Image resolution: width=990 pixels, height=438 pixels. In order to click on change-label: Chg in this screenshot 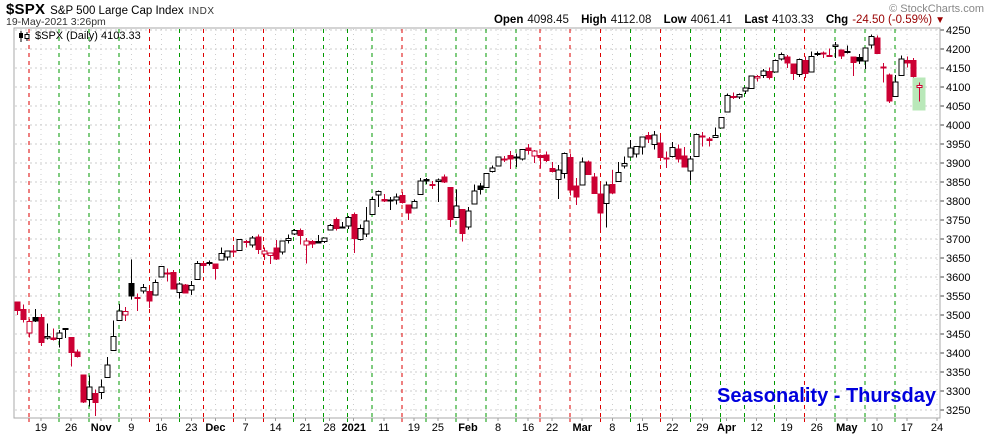, I will do `click(837, 20)`.